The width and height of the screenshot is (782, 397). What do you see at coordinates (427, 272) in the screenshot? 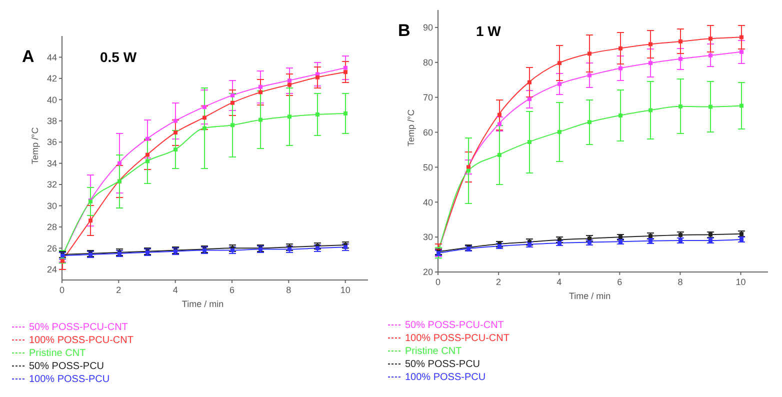
I see `y-tick-label: 20` at bounding box center [427, 272].